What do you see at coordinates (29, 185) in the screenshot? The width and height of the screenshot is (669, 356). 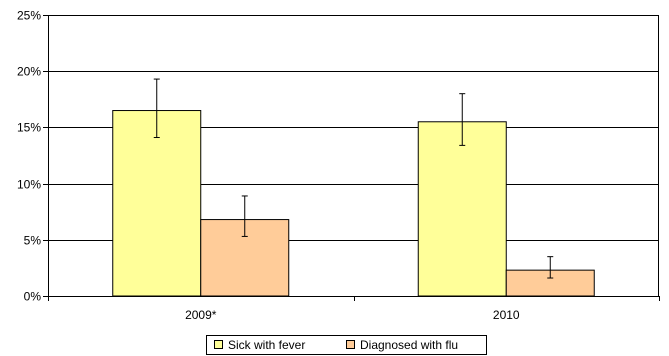 I see `y-tick-label: 10%` at bounding box center [29, 185].